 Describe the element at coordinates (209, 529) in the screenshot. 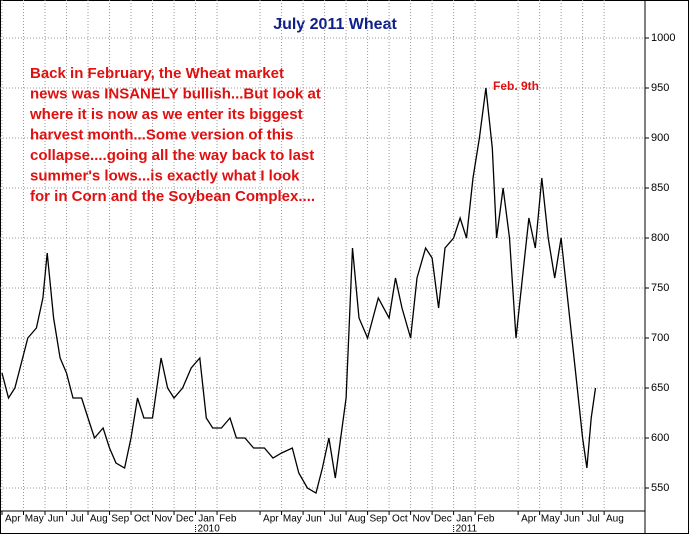

I see `year-label: 2010` at that location.